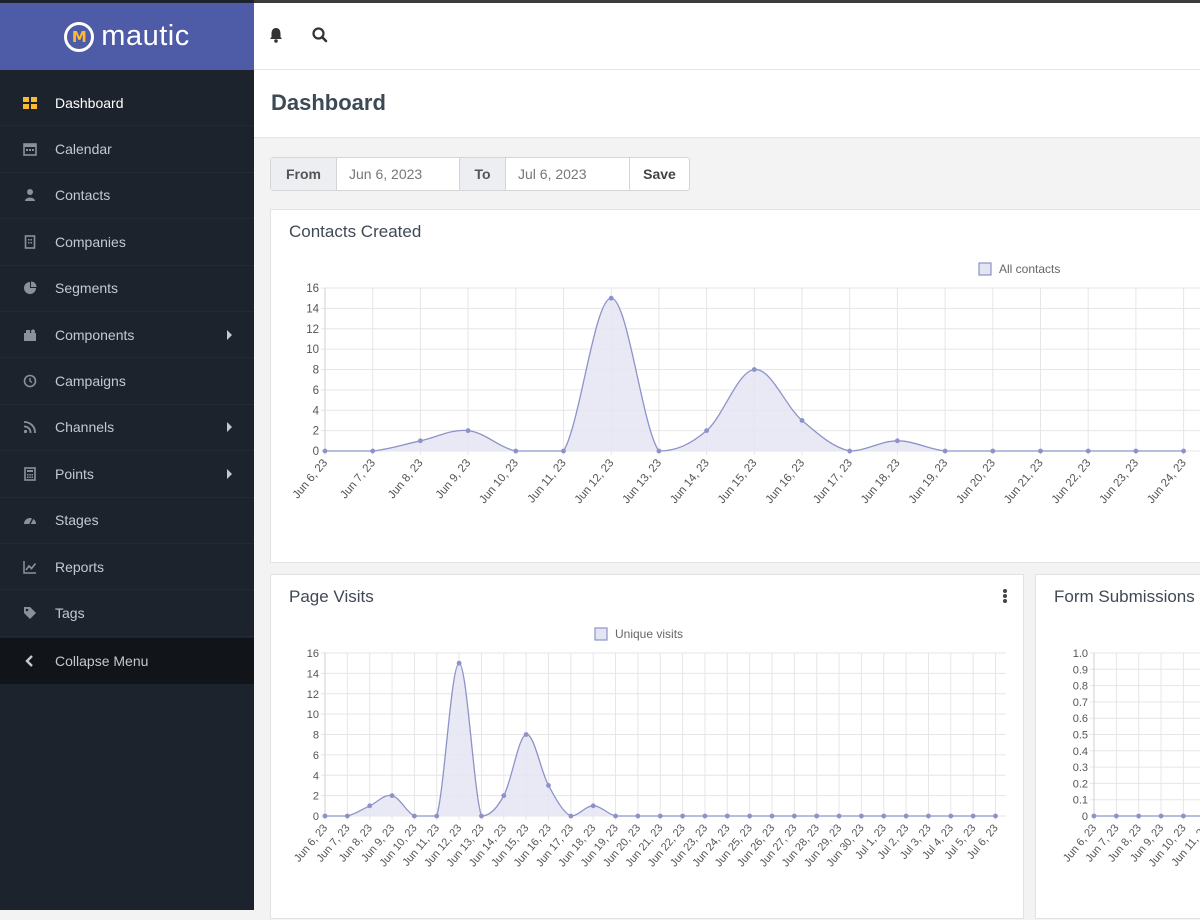  What do you see at coordinates (328, 102) in the screenshot?
I see `page-title: Dashboard` at bounding box center [328, 102].